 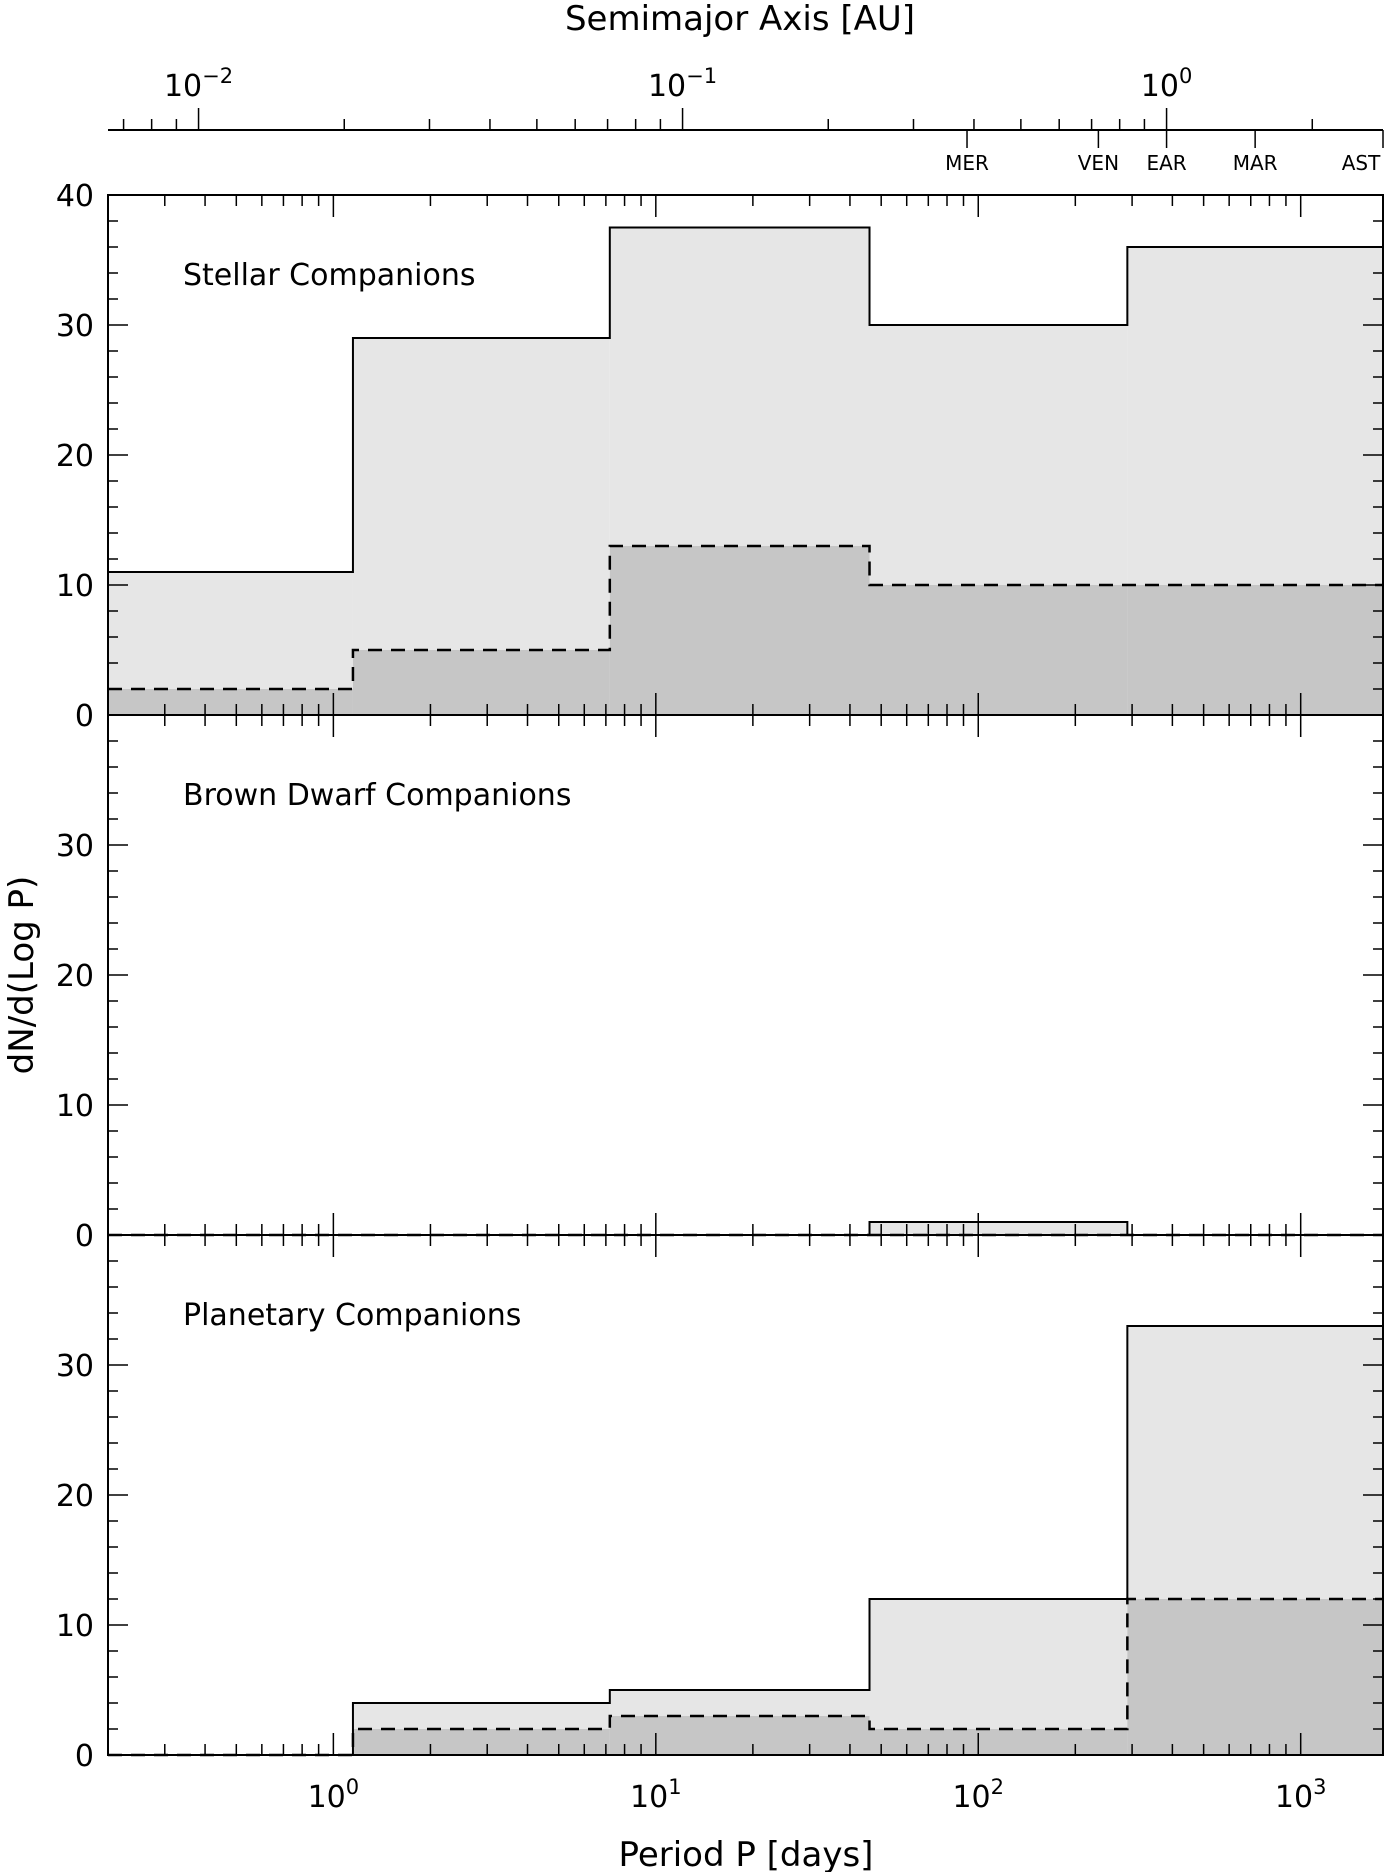 What do you see at coordinates (334, 1795) in the screenshot?
I see `x-tick-label-1: 10⁰` at bounding box center [334, 1795].